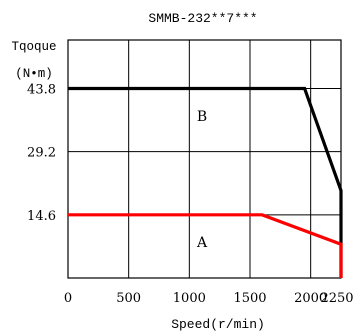 The height and width of the screenshot is (336, 364). What do you see at coordinates (336, 298) in the screenshot?
I see `x-tick-label: 2250` at bounding box center [336, 298].